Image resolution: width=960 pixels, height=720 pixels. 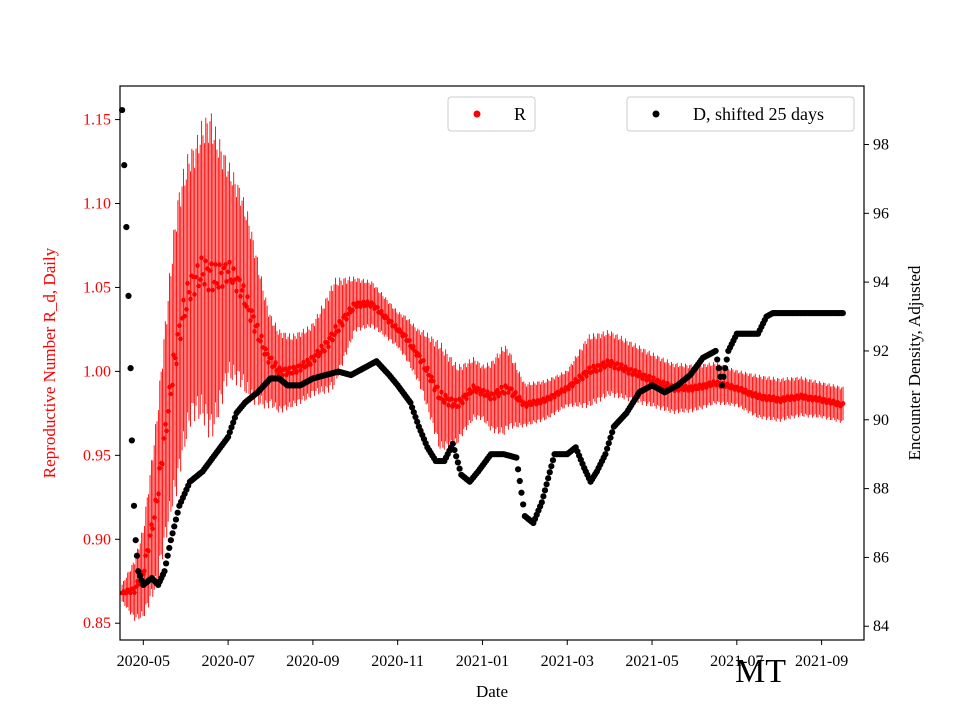 What do you see at coordinates (97, 455) in the screenshot?
I see `left-tick-label: 0.95` at bounding box center [97, 455].